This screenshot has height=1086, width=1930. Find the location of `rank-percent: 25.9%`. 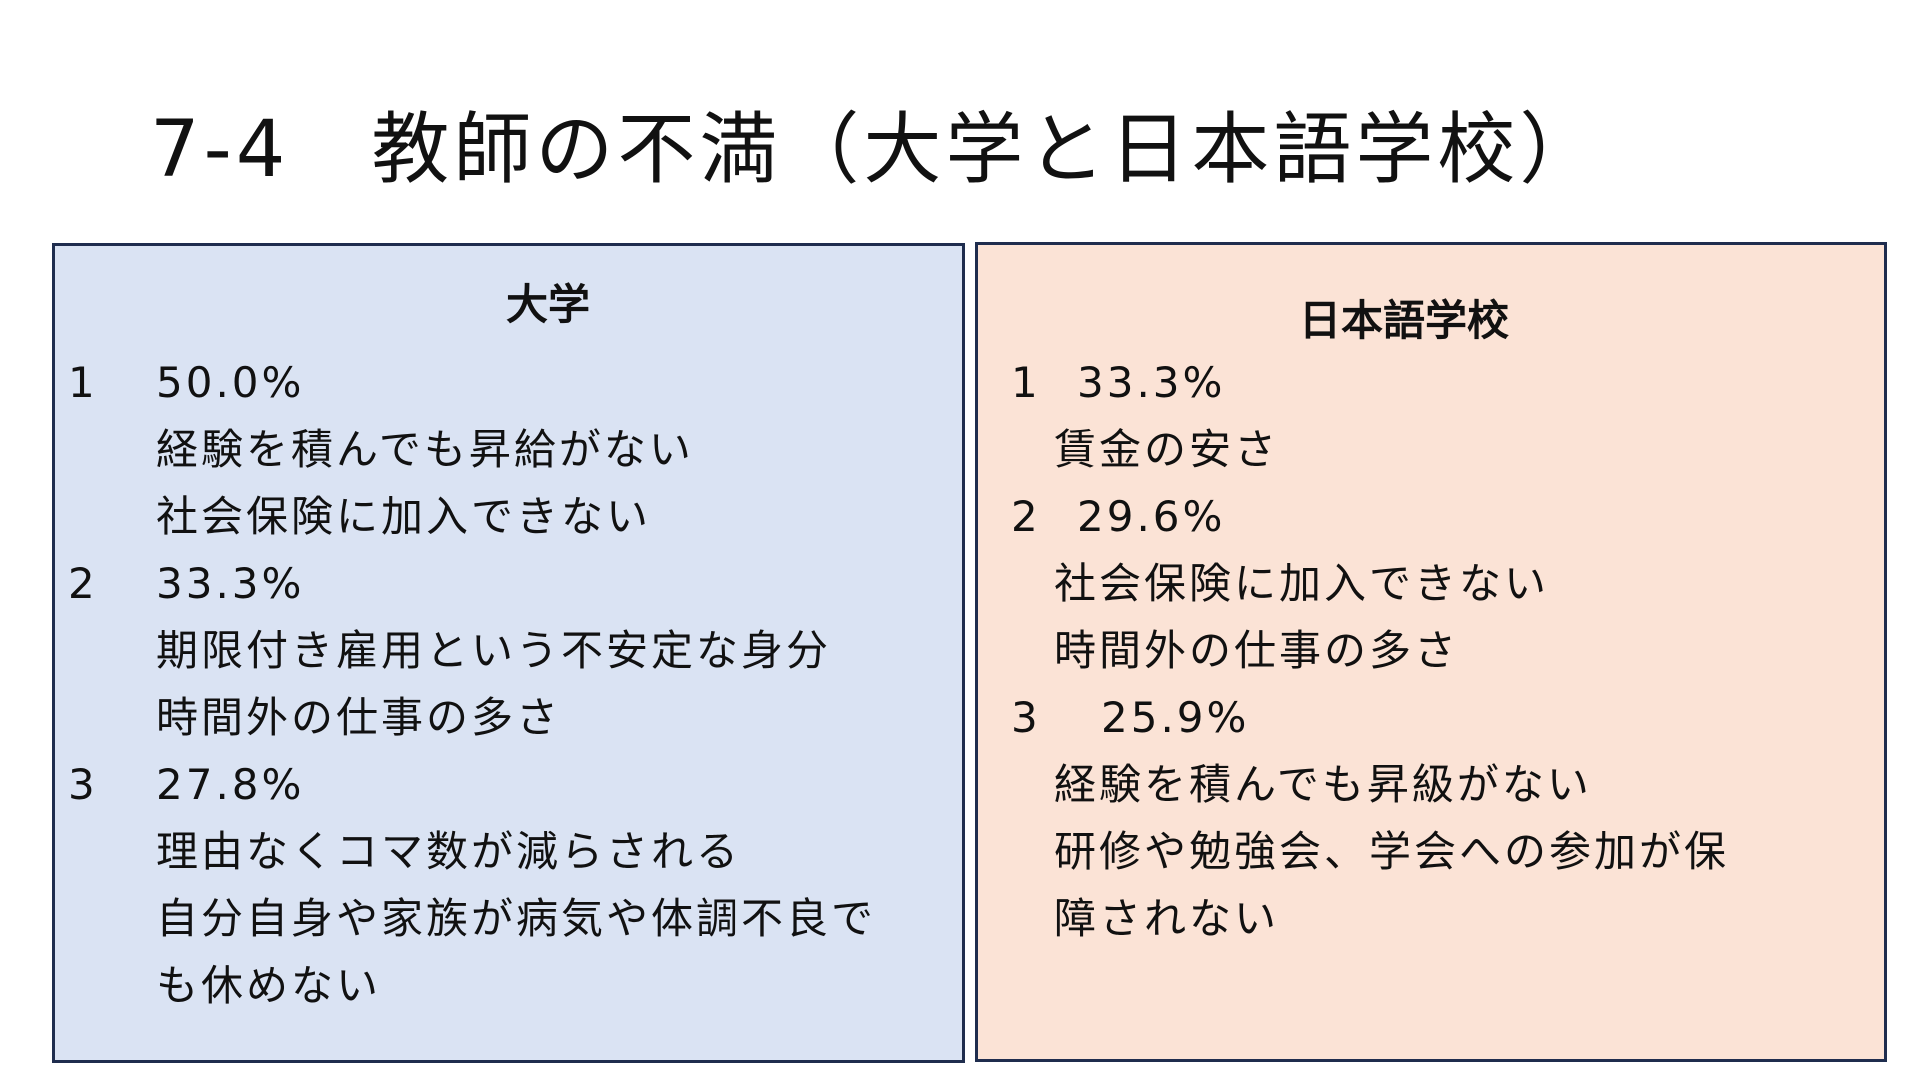

rank-percent: 25.9% is located at coordinates (1175, 717).